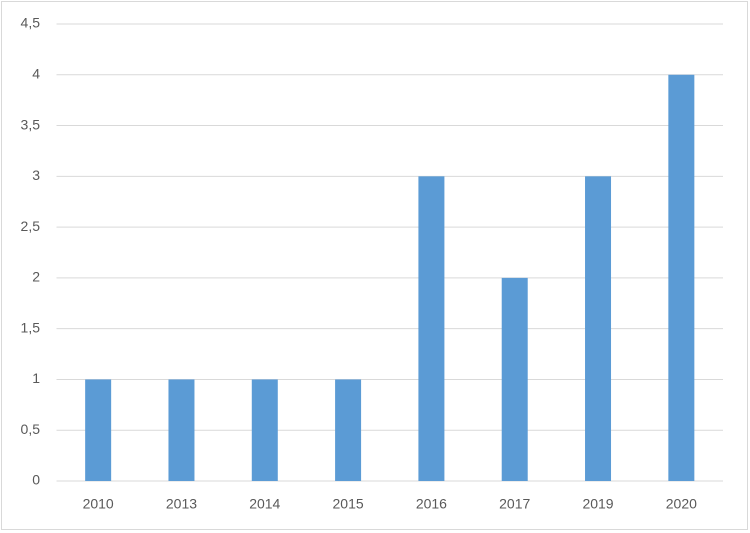 This screenshot has height=533, width=750. I want to click on y-tick-label: 2,5, so click(31, 226).